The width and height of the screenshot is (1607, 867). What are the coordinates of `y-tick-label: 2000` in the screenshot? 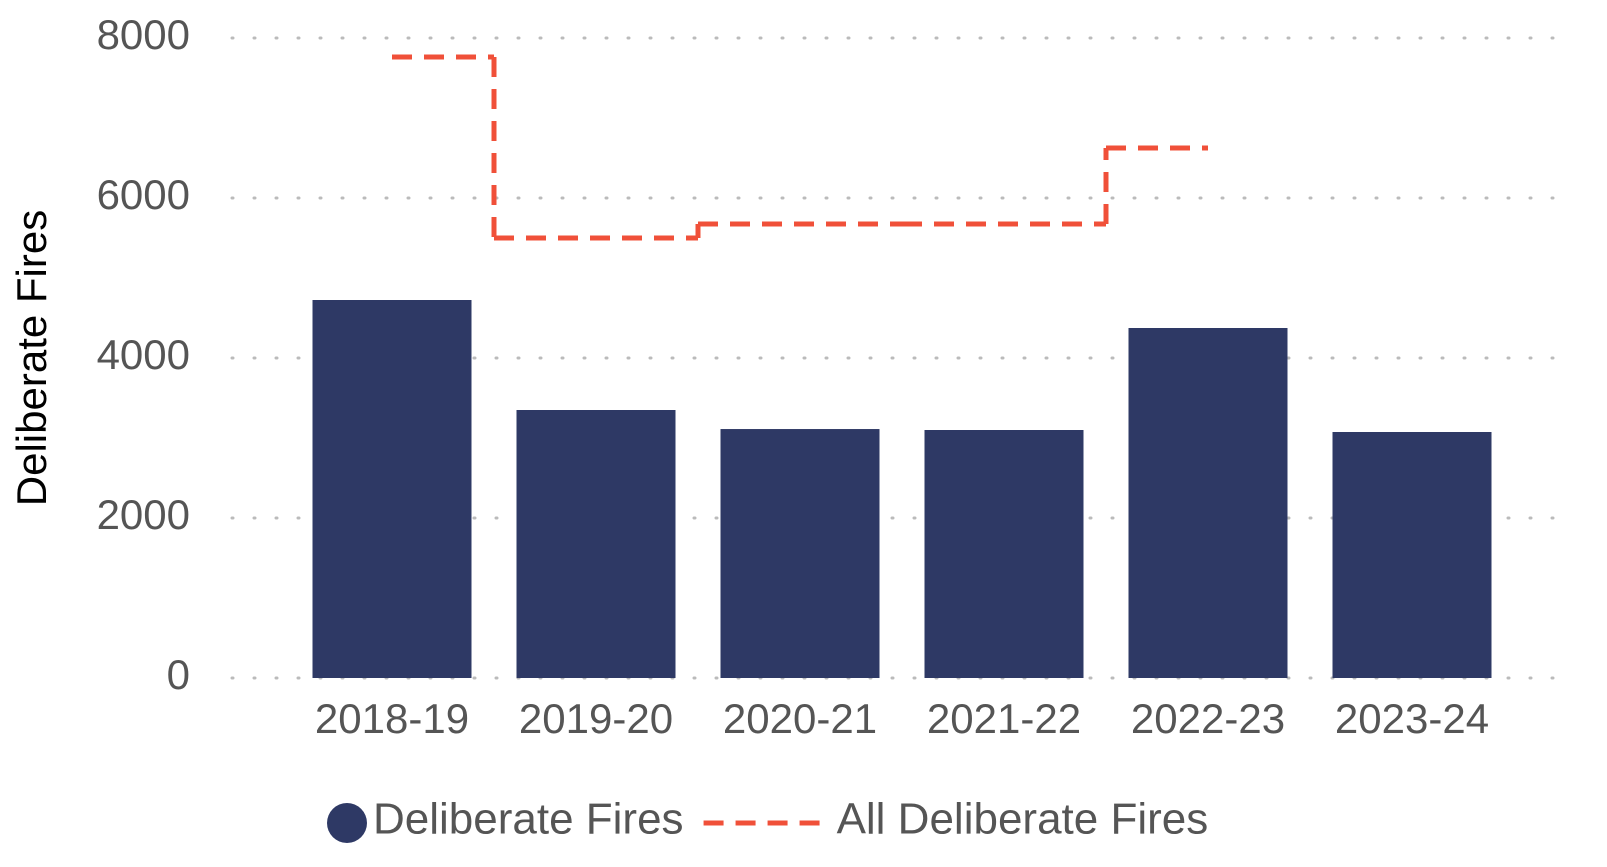 It's located at (143, 514).